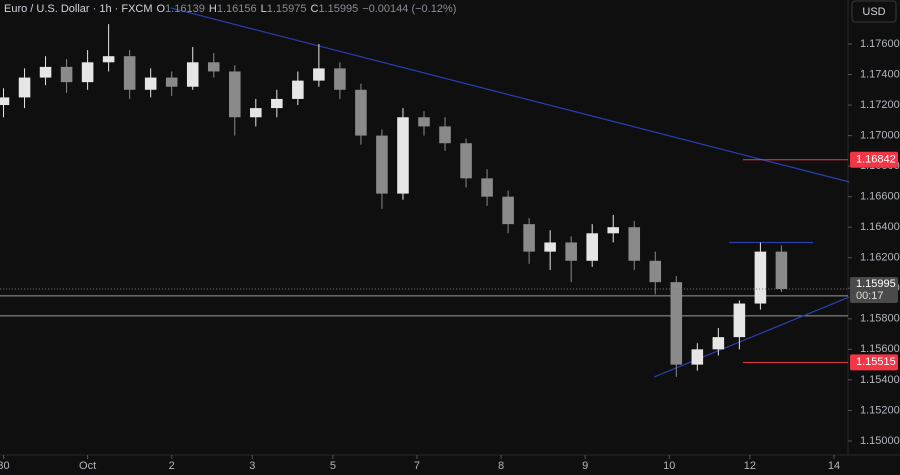 This screenshot has width=900, height=475. Describe the element at coordinates (880, 441) in the screenshot. I see `y-tick-label: 1.15000` at that location.